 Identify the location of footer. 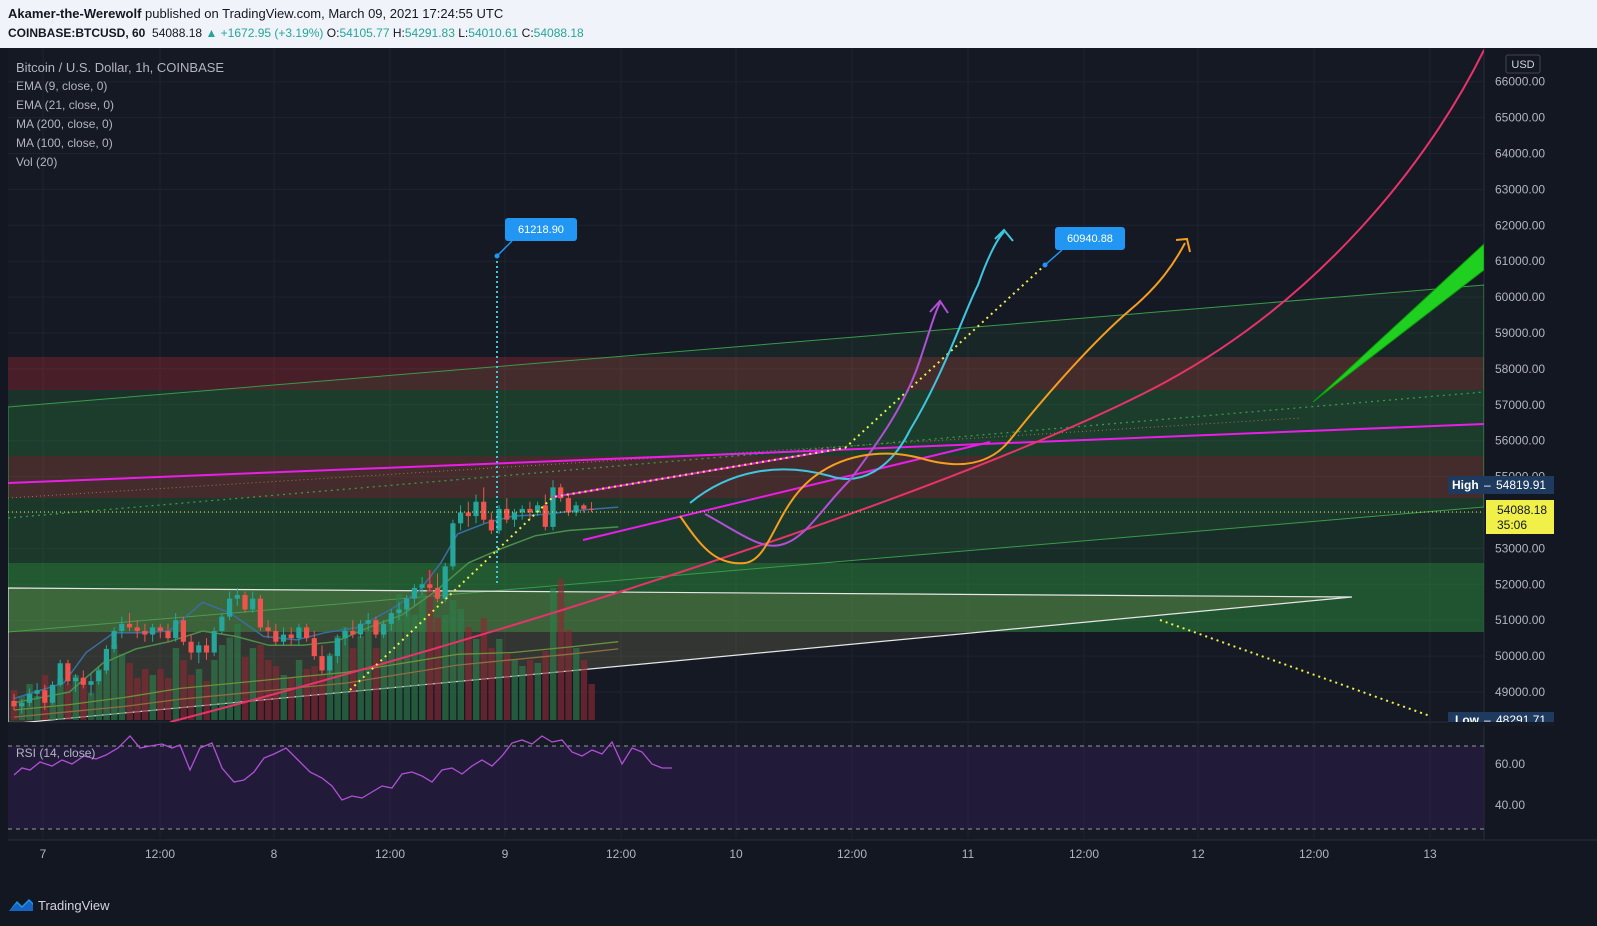
(798, 908).